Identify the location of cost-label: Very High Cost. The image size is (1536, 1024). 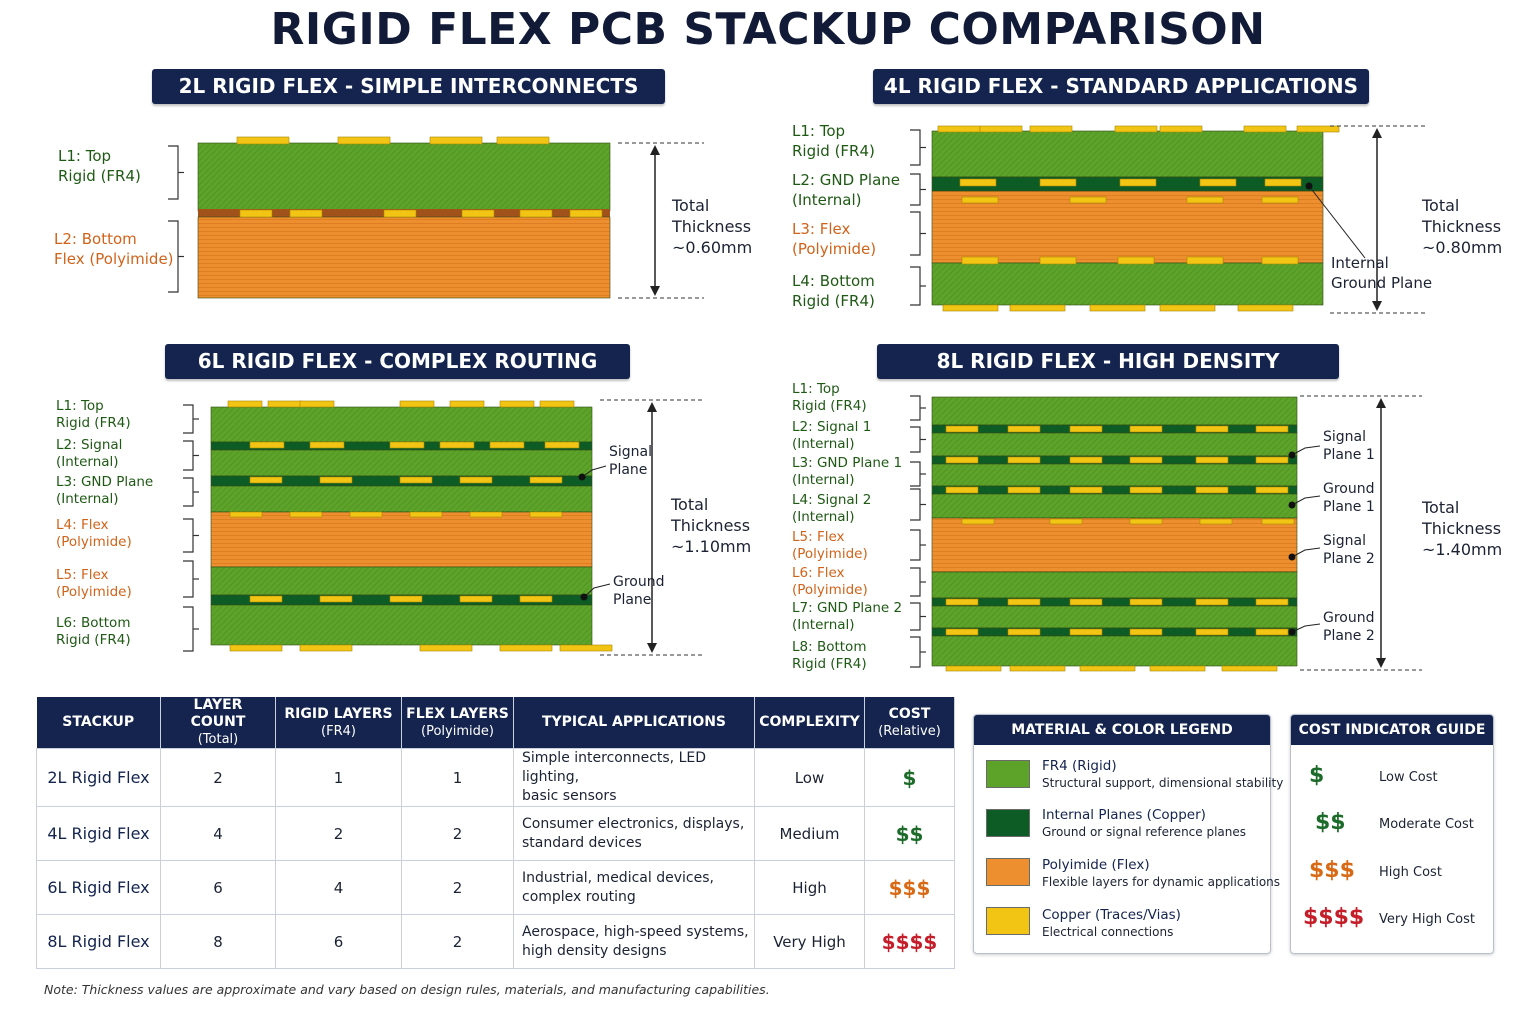
(1427, 919).